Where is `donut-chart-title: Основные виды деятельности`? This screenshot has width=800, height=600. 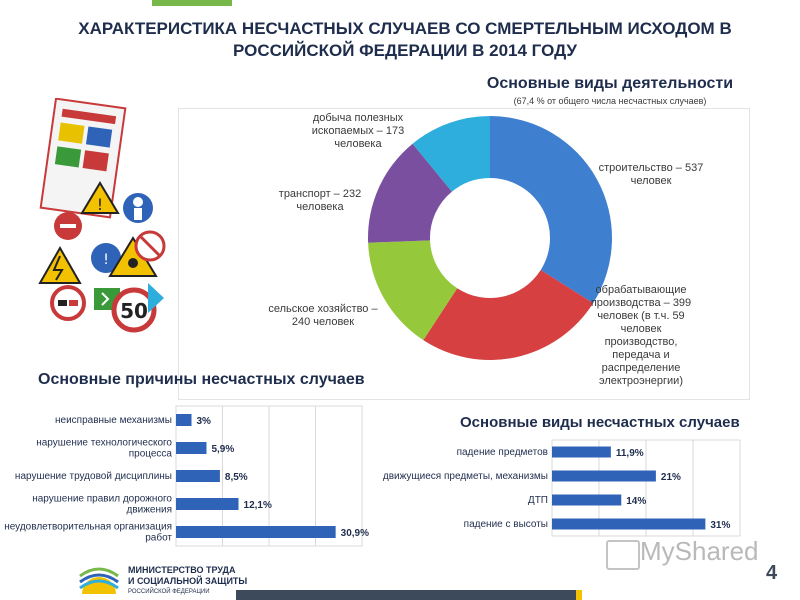 donut-chart-title: Основные виды деятельности is located at coordinates (610, 83).